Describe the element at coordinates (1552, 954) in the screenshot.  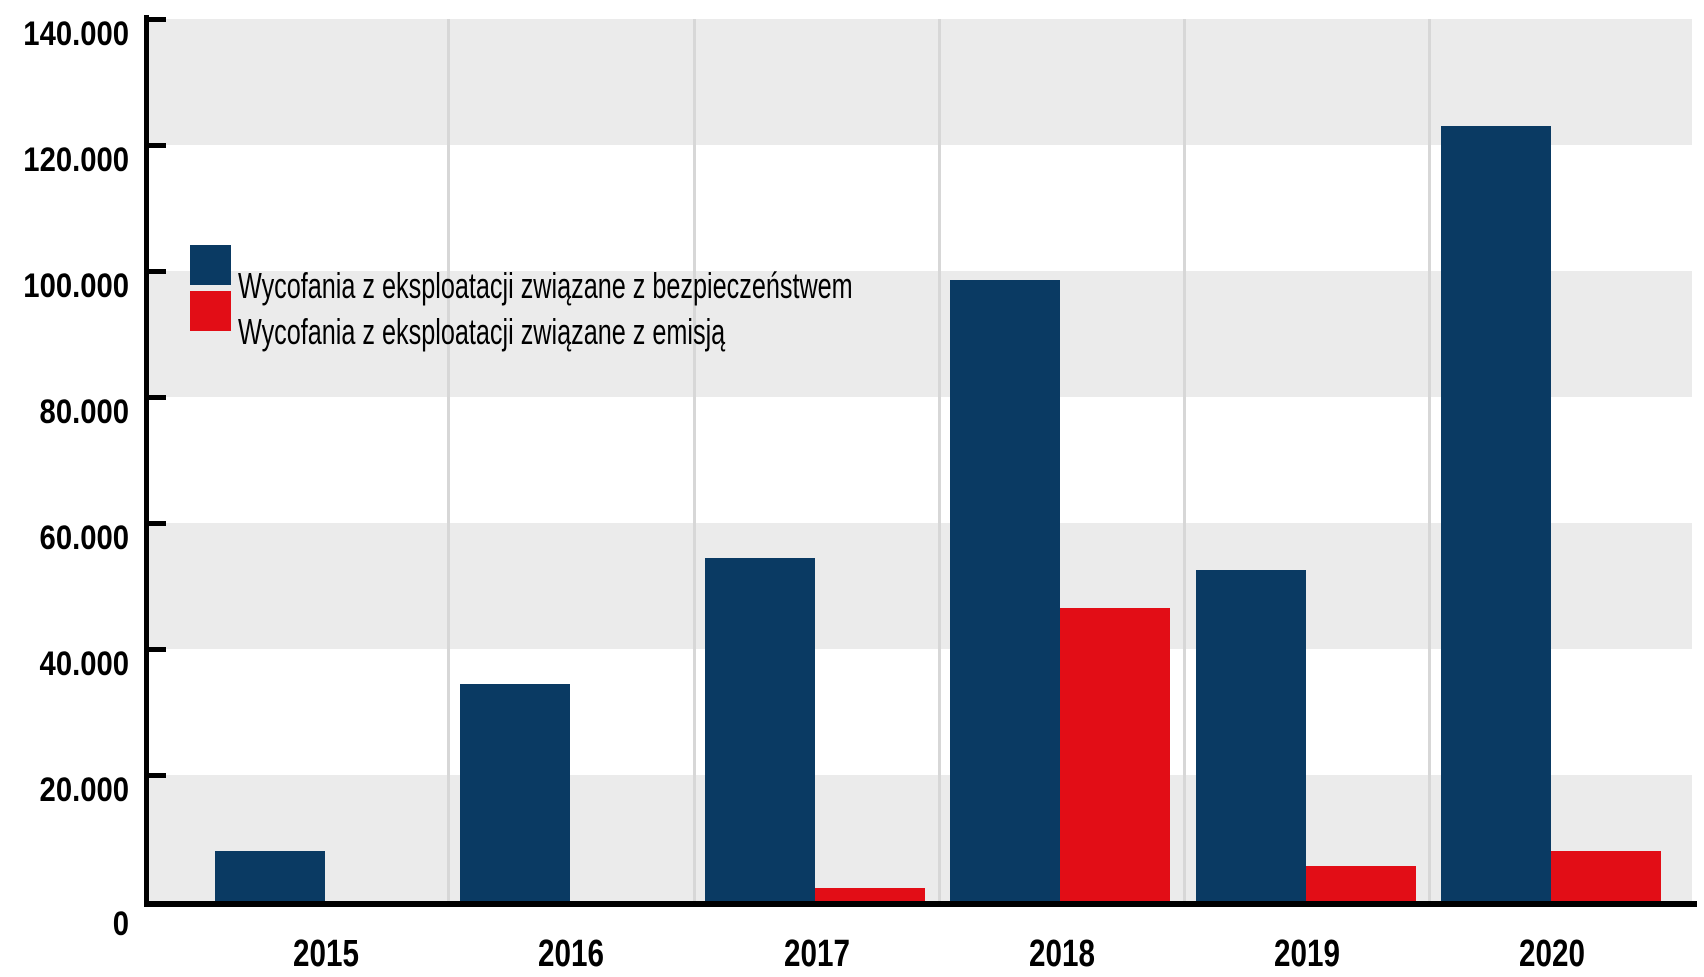
I see `x-label-2020: 2020` at that location.